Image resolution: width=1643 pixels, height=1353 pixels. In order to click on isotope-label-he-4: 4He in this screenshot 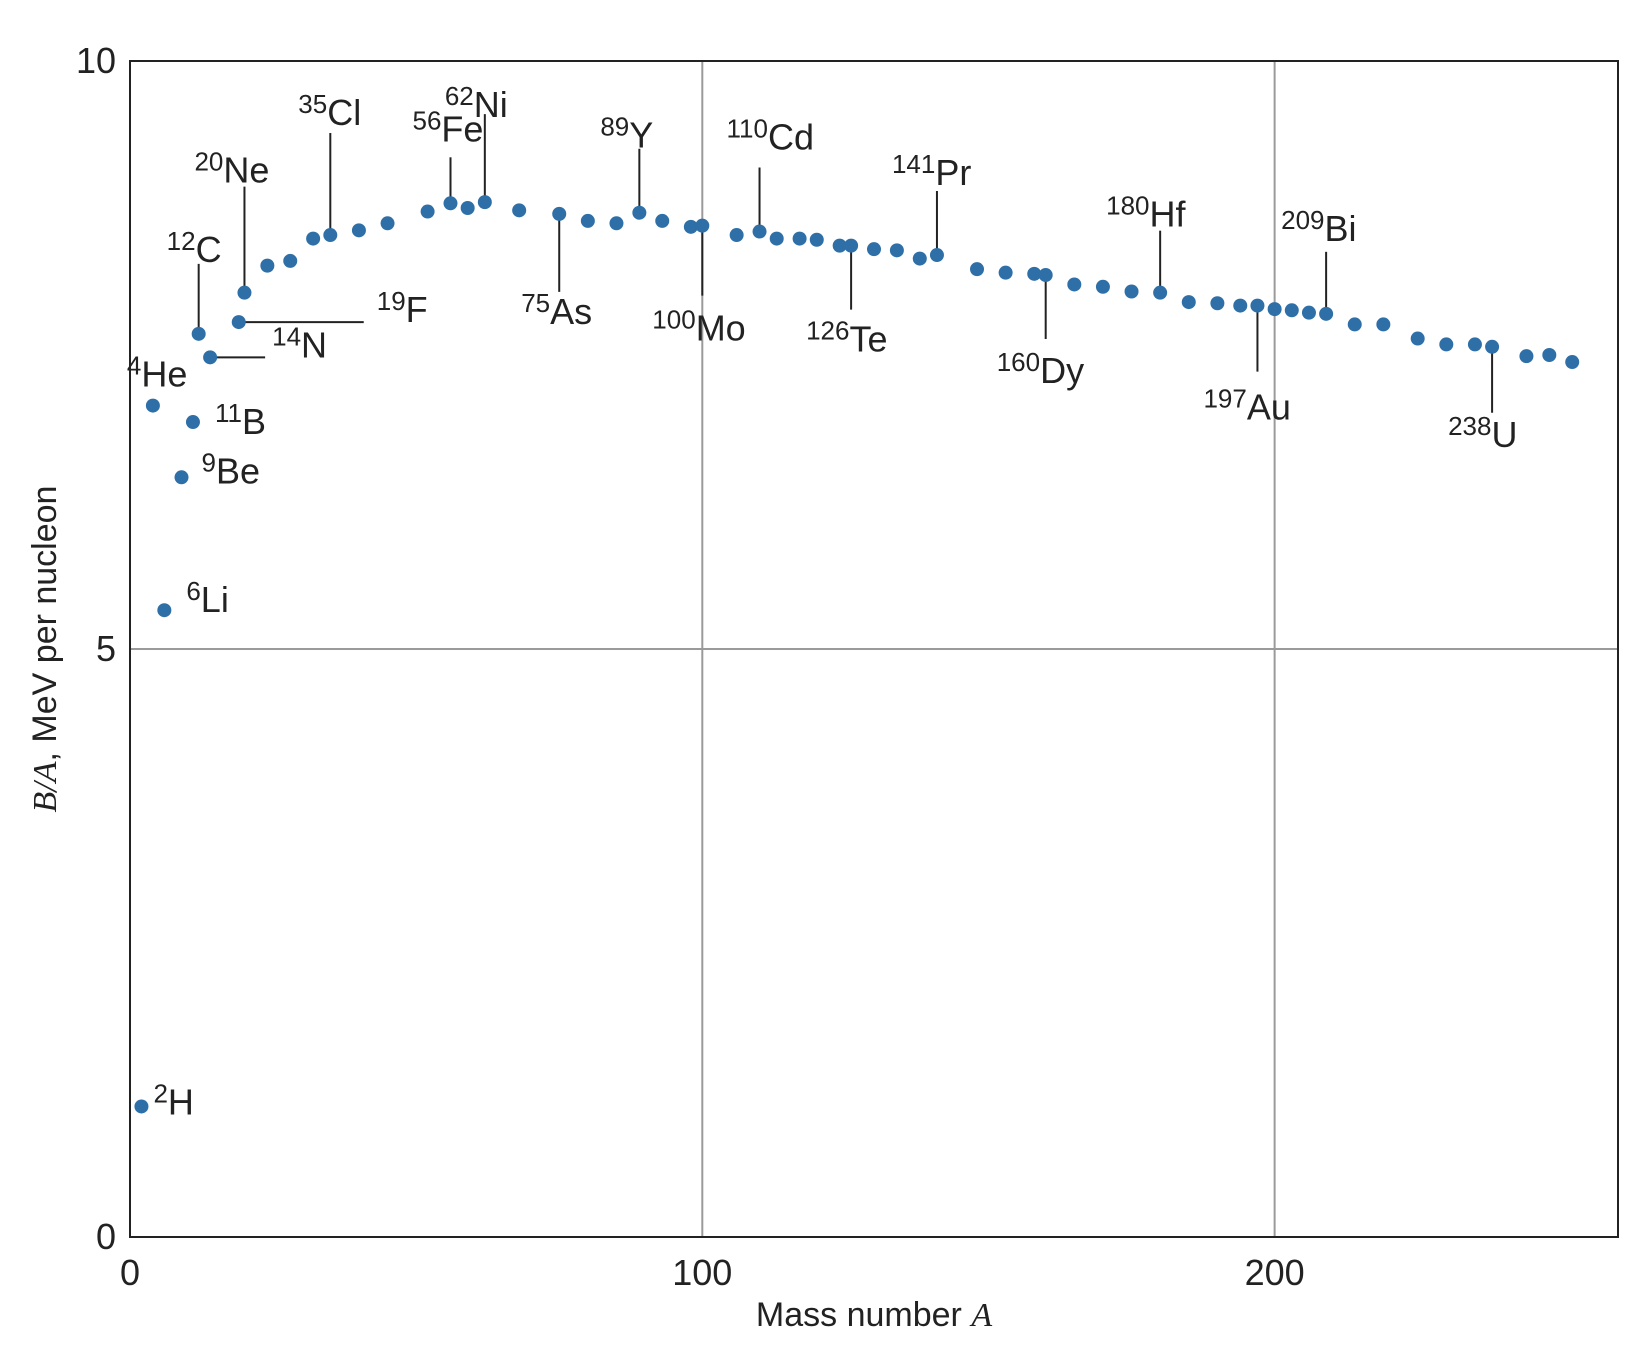, I will do `click(157, 373)`.